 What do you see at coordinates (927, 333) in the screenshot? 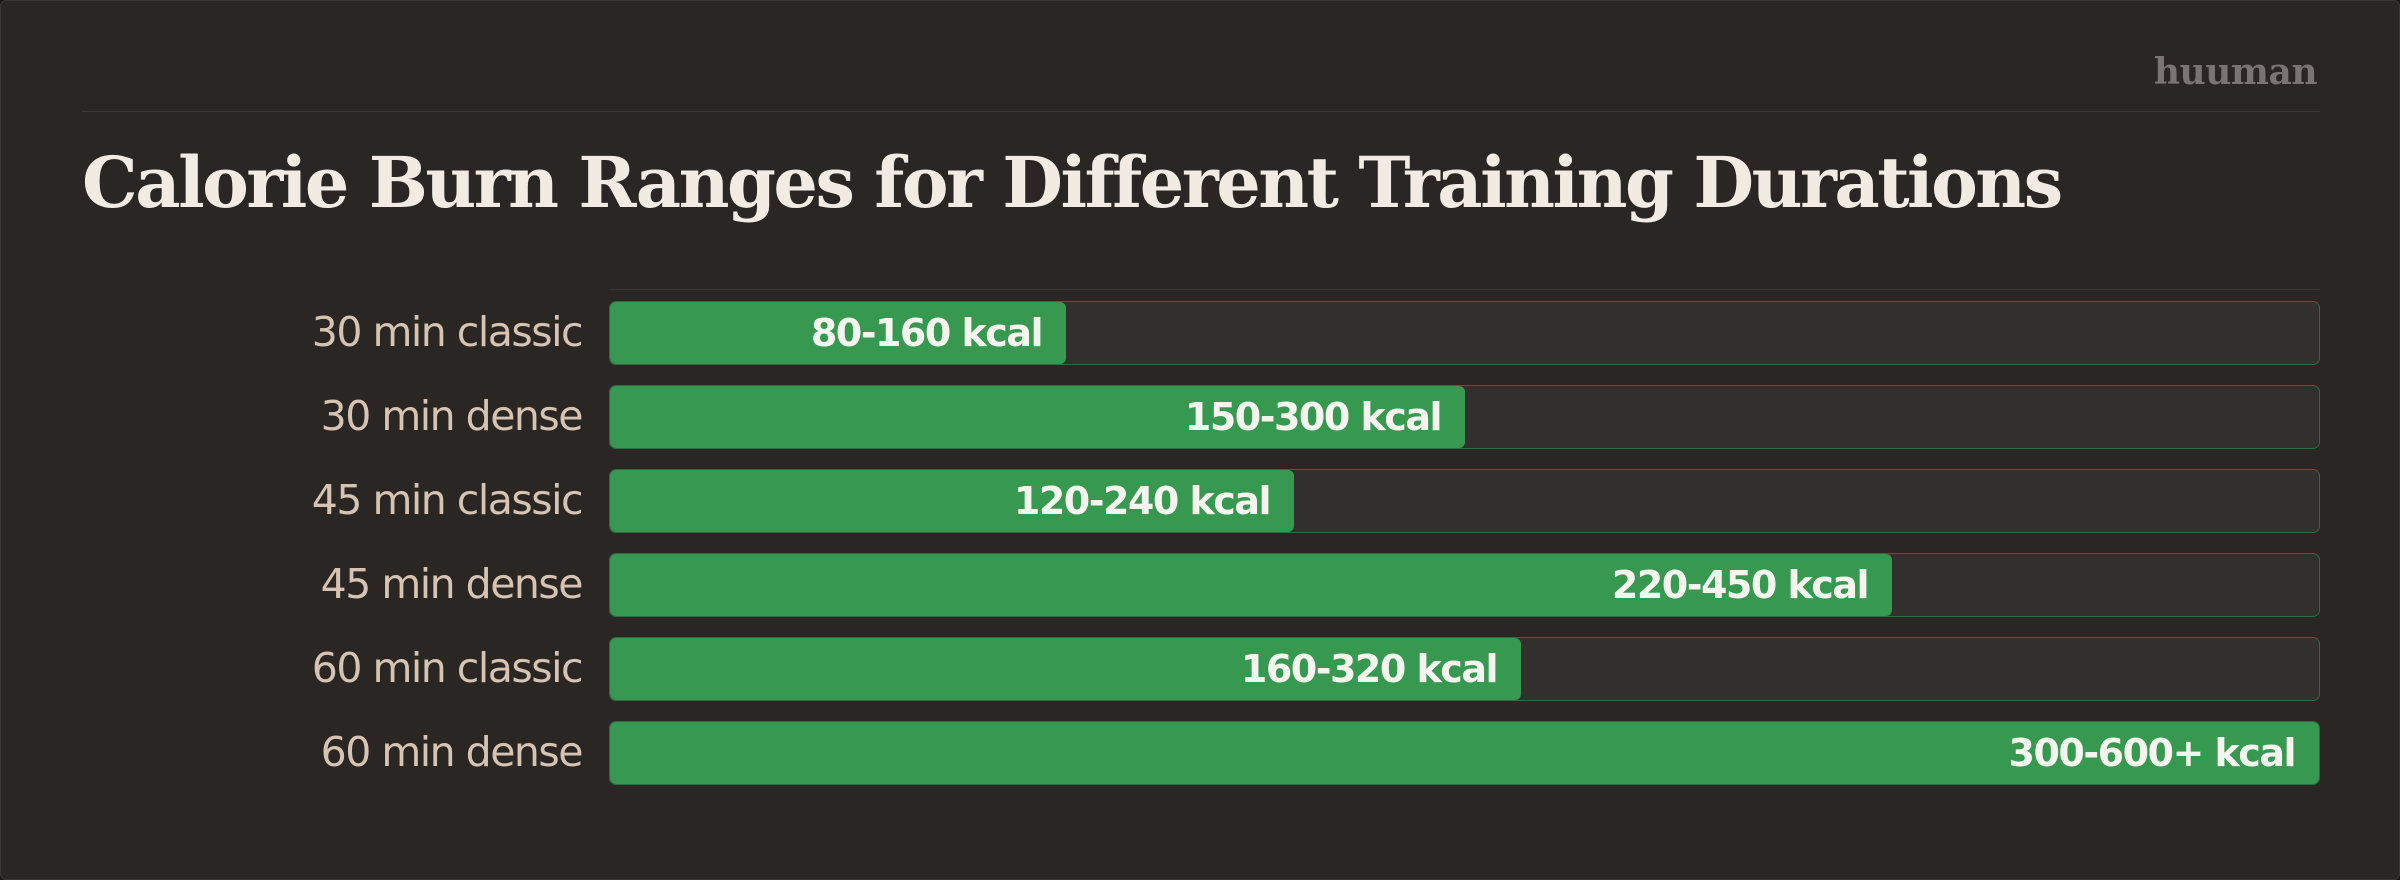
I see `value-label: 80-160 kcal` at bounding box center [927, 333].